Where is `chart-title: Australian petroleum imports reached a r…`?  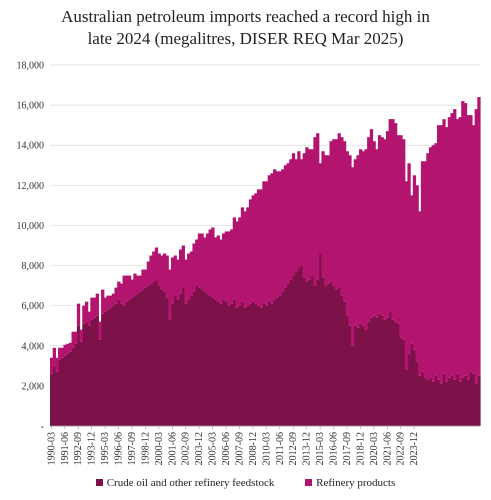
chart-title: Australian petroleum imports reached a r… is located at coordinates (245, 28).